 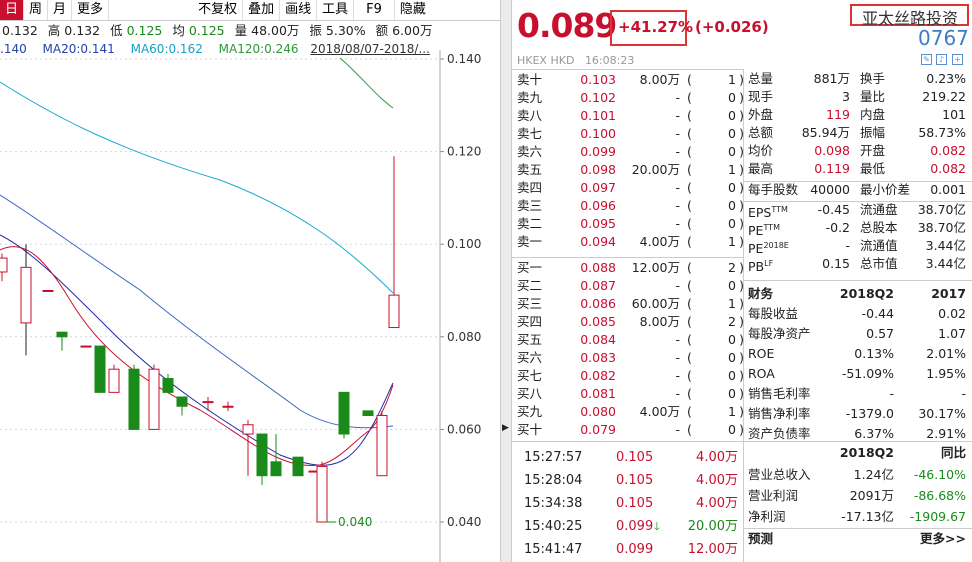 What do you see at coordinates (336, 10) in the screenshot?
I see `tools-button: 工具` at bounding box center [336, 10].